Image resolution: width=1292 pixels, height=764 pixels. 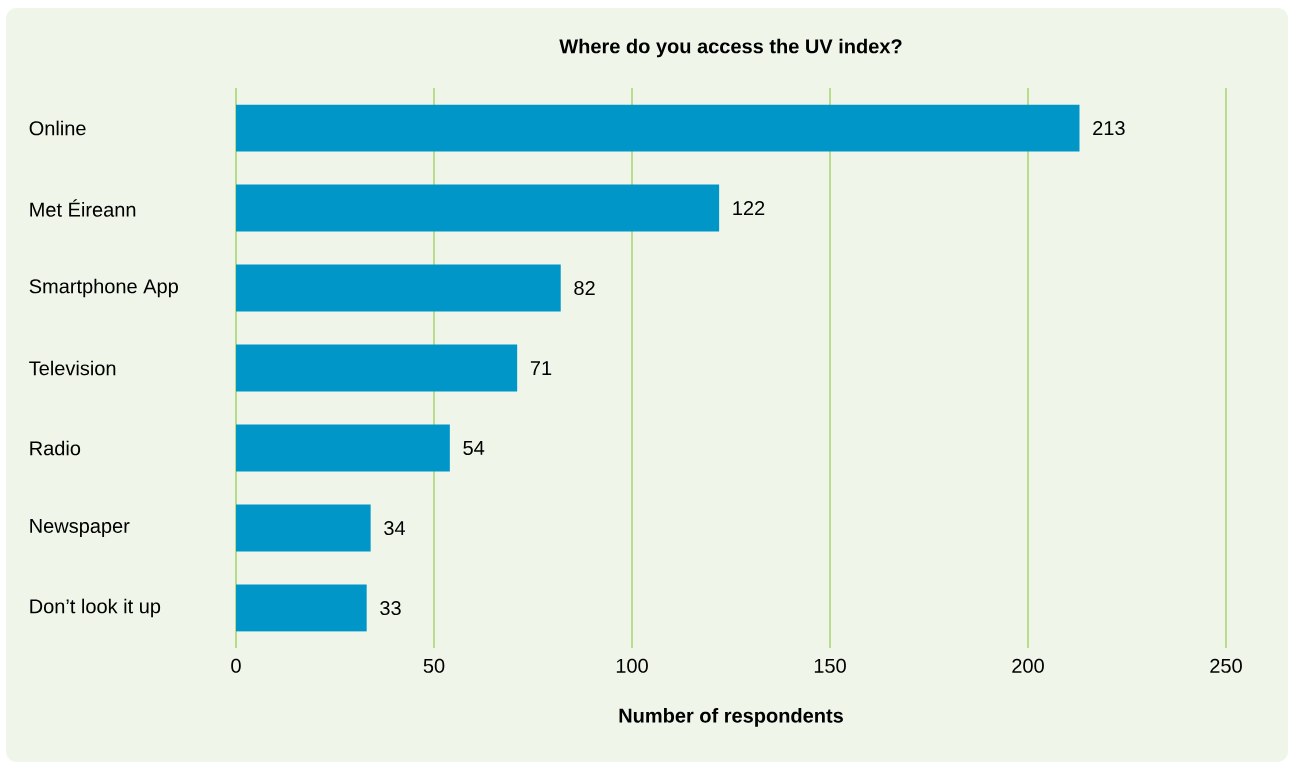 What do you see at coordinates (80, 528) in the screenshot?
I see `y-tick-label: Newspaper` at bounding box center [80, 528].